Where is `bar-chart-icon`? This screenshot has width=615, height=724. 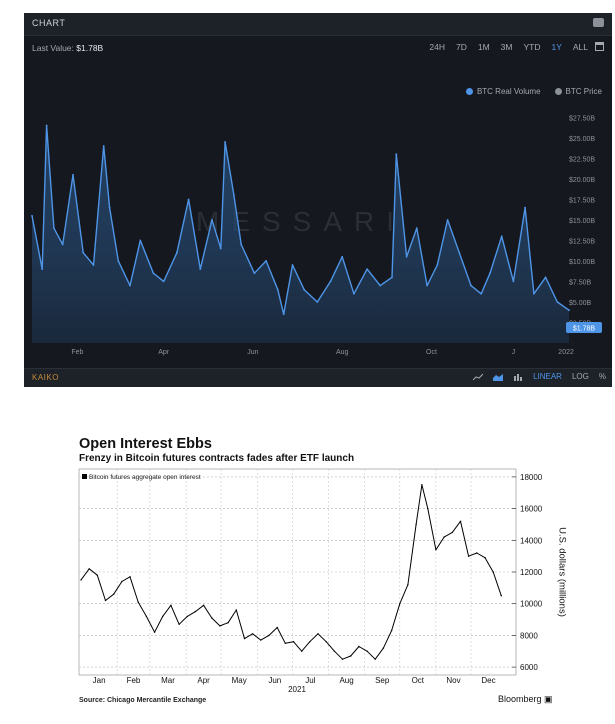 bar-chart-icon is located at coordinates (518, 377).